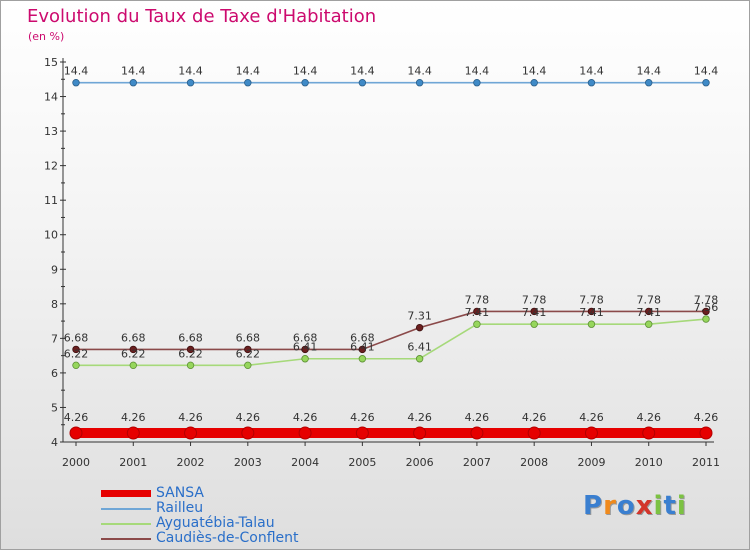  What do you see at coordinates (420, 462) in the screenshot?
I see `x-tick-label: 2006` at bounding box center [420, 462].